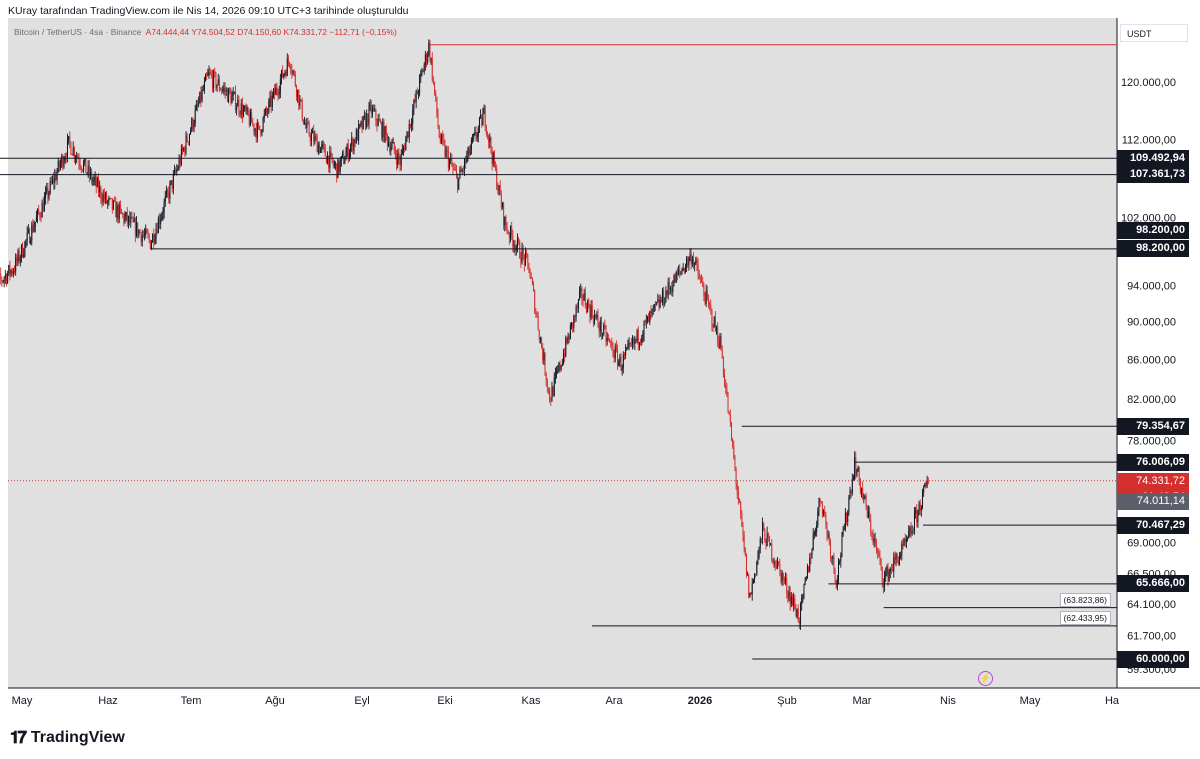 This screenshot has height=759, width=1200. What do you see at coordinates (1112, 701) in the screenshot?
I see `x-tick-label: Ha` at bounding box center [1112, 701].